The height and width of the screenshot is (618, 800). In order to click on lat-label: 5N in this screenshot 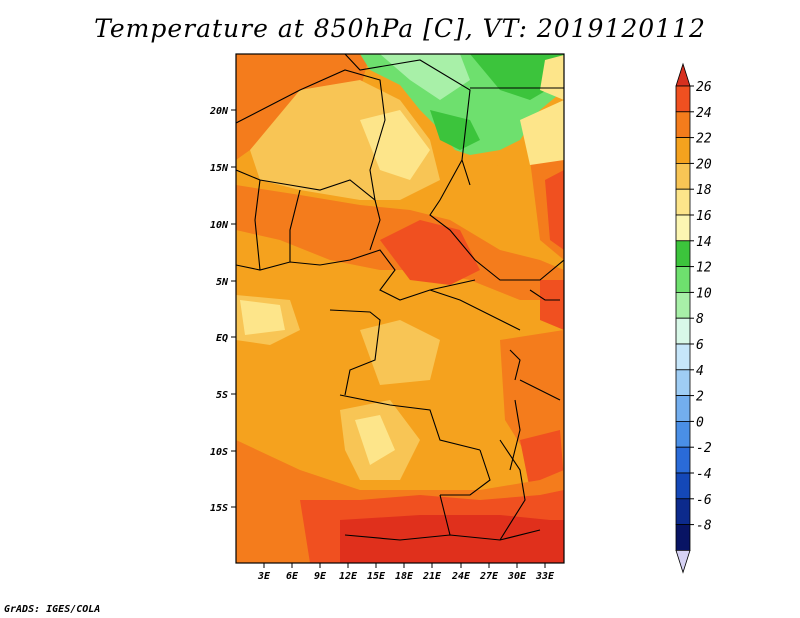, I will do `click(222, 282)`.